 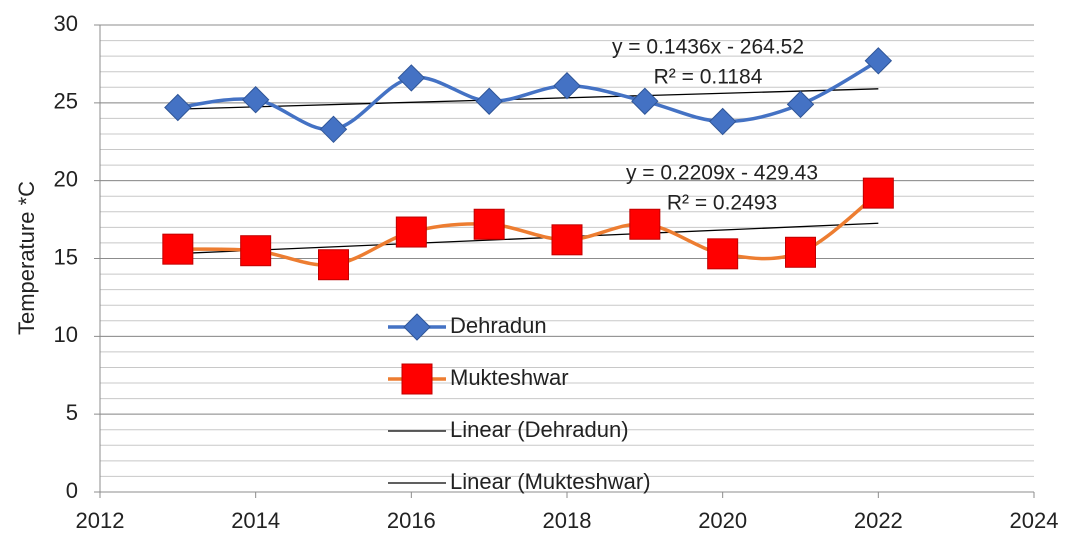 I want to click on trendline-equation: y = 0.2209x - 429.43, so click(x=722, y=173).